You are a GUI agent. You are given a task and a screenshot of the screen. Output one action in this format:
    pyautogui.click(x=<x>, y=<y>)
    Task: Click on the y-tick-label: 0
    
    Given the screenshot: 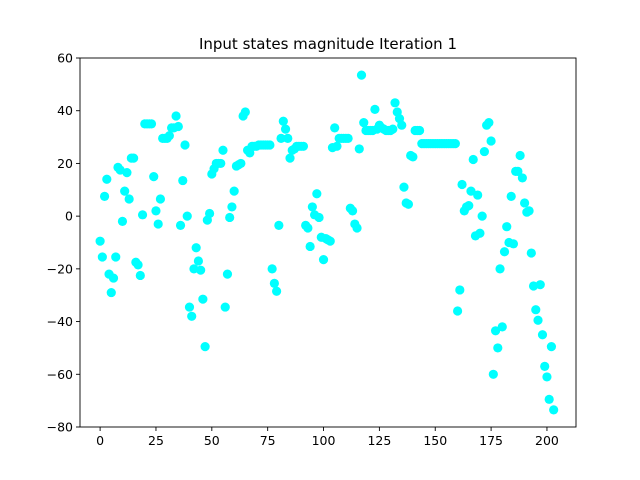 What is the action you would take?
    pyautogui.click(x=69, y=216)
    